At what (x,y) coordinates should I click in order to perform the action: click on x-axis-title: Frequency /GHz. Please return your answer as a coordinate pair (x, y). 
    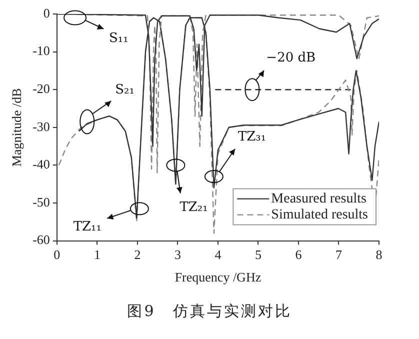
    Looking at the image, I should click on (218, 277).